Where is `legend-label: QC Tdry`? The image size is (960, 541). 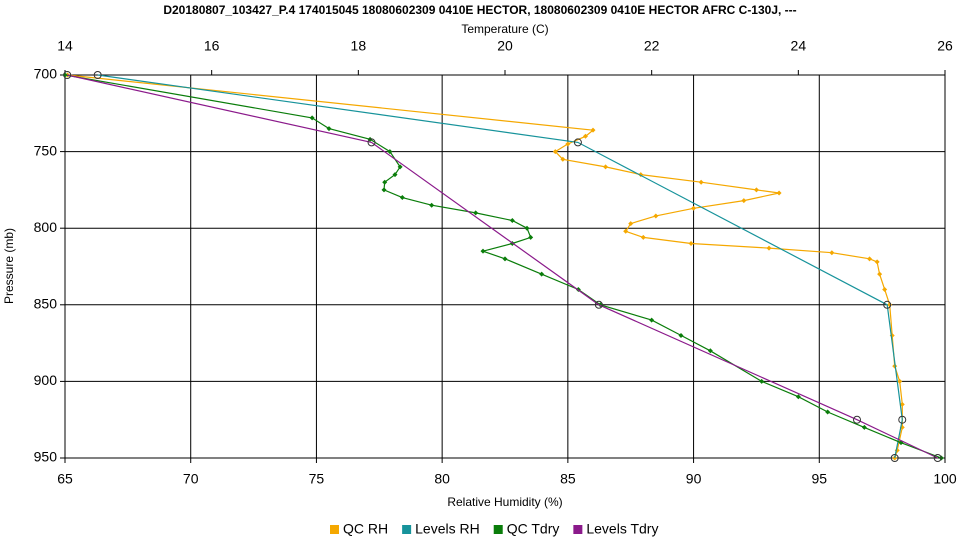 legend-label: QC Tdry is located at coordinates (533, 529).